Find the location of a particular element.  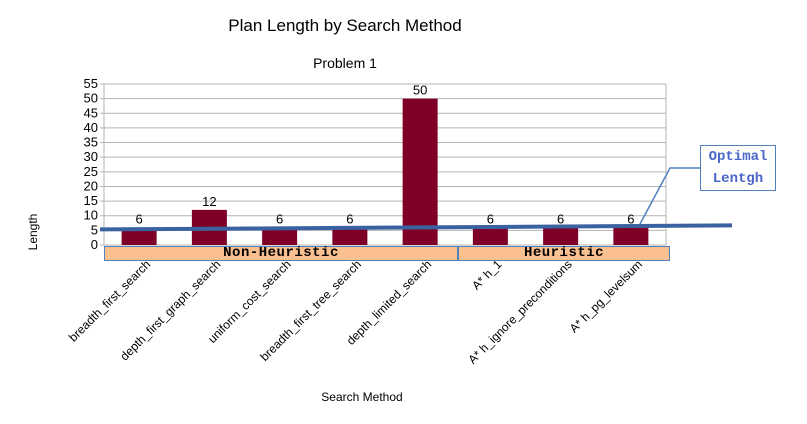

y-tick-label: 35 is located at coordinates (91, 142).